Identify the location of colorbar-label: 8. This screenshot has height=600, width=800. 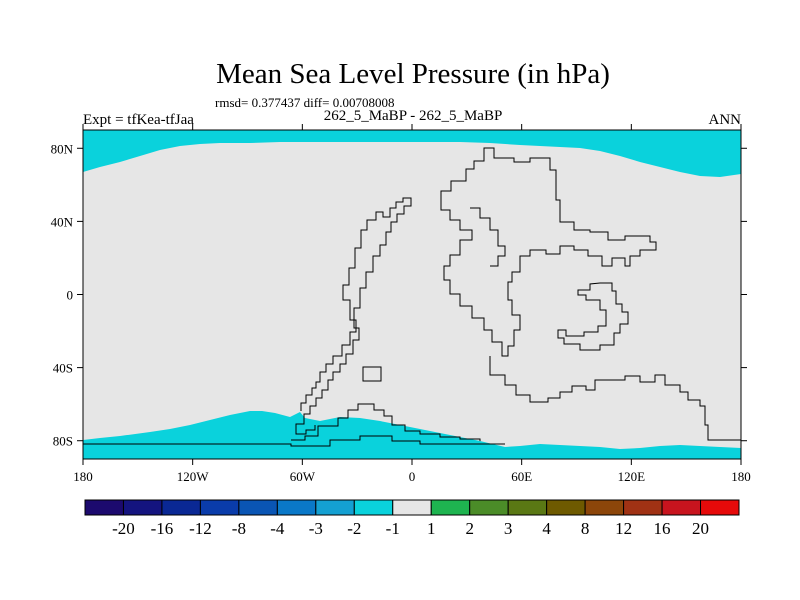
(585, 528).